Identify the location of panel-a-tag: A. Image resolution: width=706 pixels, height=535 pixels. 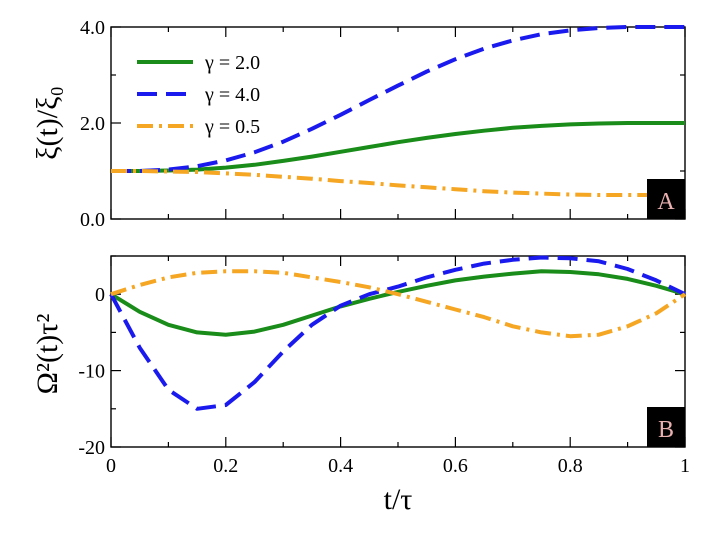
(666, 202).